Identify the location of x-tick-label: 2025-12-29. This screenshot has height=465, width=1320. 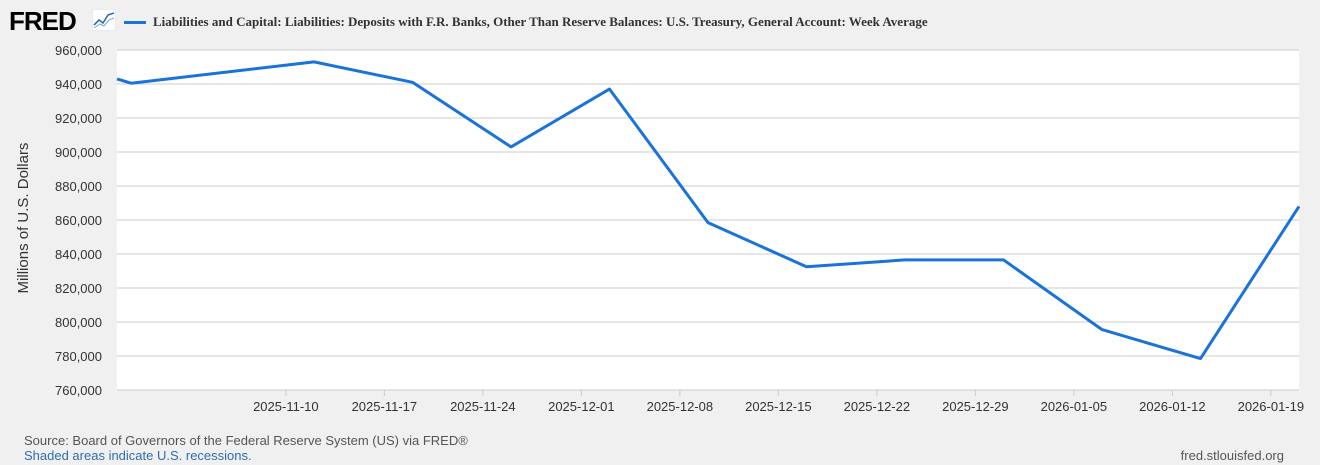
(975, 406).